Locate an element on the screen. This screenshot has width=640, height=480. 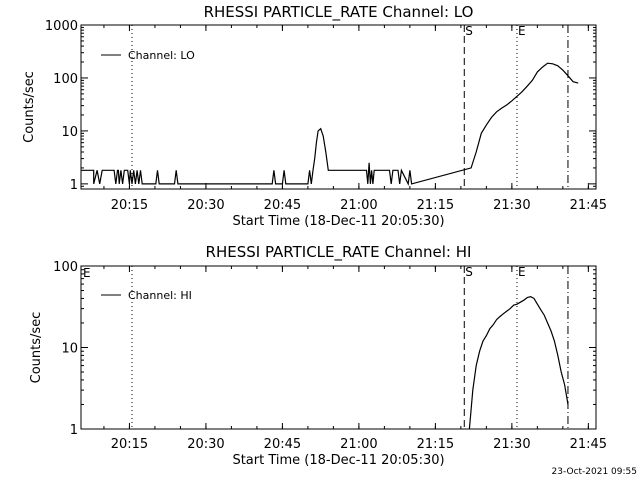
legend-label: Channel: LO is located at coordinates (161, 55).